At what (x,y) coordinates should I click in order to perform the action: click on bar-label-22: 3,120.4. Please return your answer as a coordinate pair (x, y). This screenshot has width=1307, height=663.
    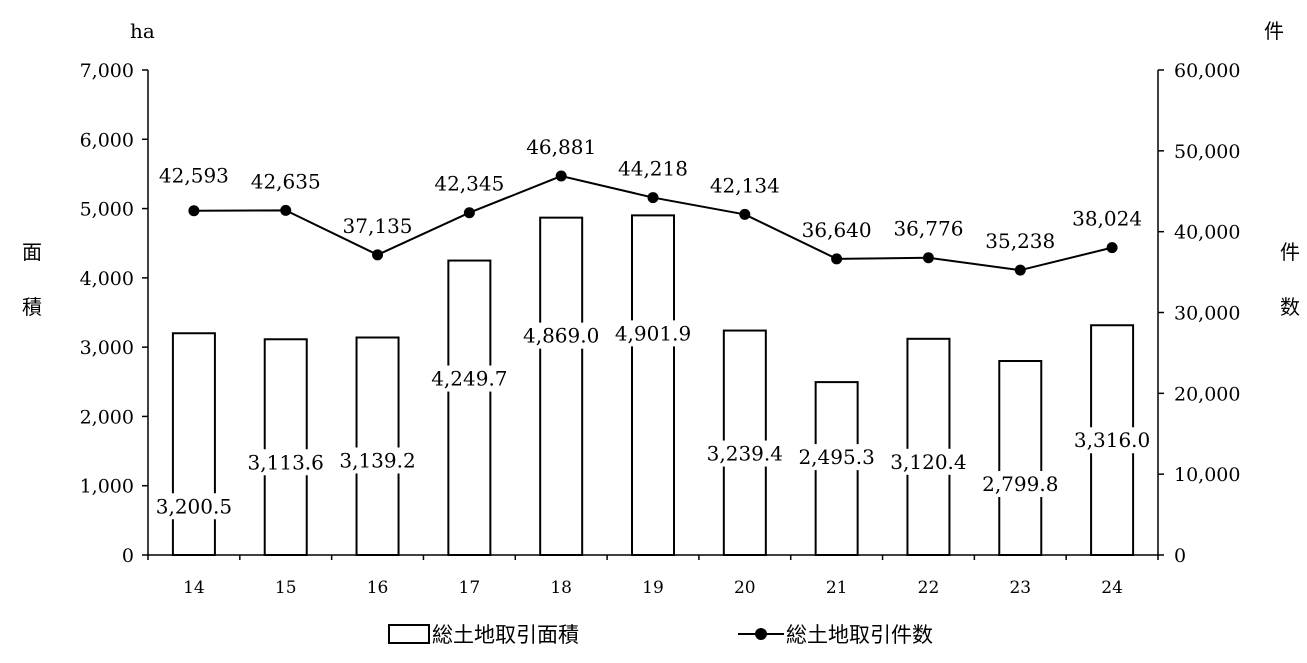
    Looking at the image, I should click on (928, 462).